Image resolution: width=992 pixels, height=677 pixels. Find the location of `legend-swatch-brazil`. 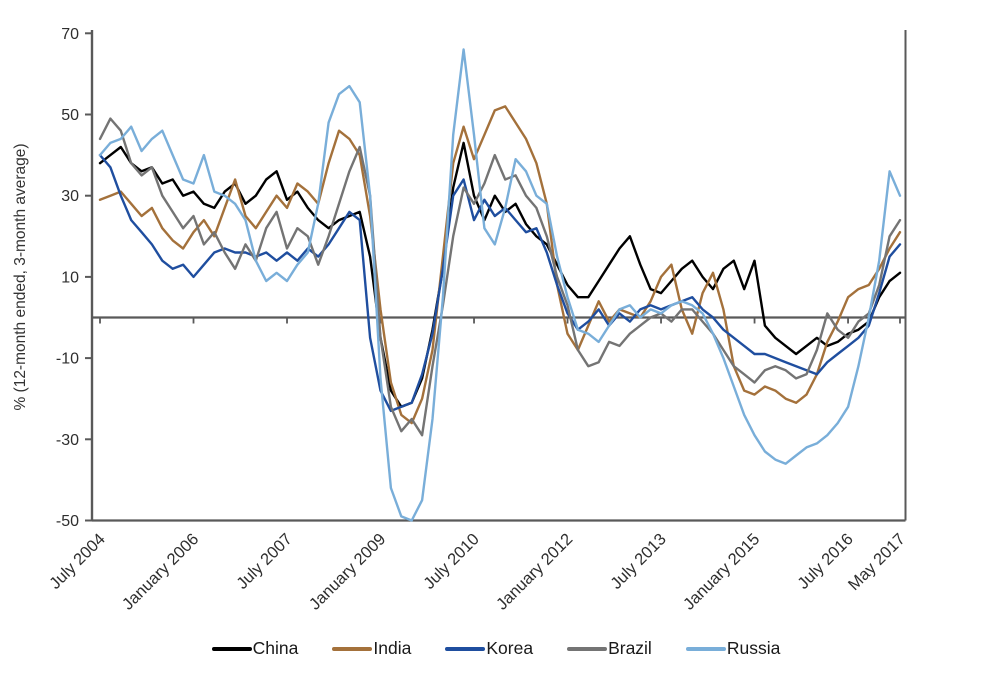

legend-swatch-brazil is located at coordinates (587, 648).